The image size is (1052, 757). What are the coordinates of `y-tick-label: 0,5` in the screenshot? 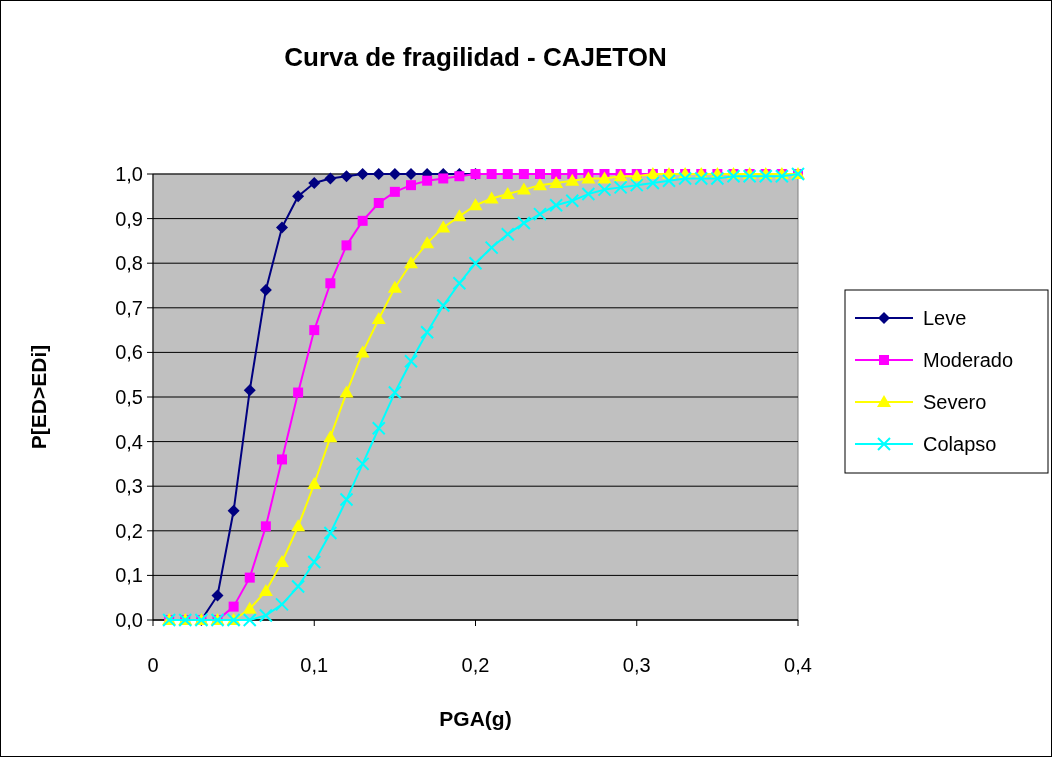 It's located at (129, 397).